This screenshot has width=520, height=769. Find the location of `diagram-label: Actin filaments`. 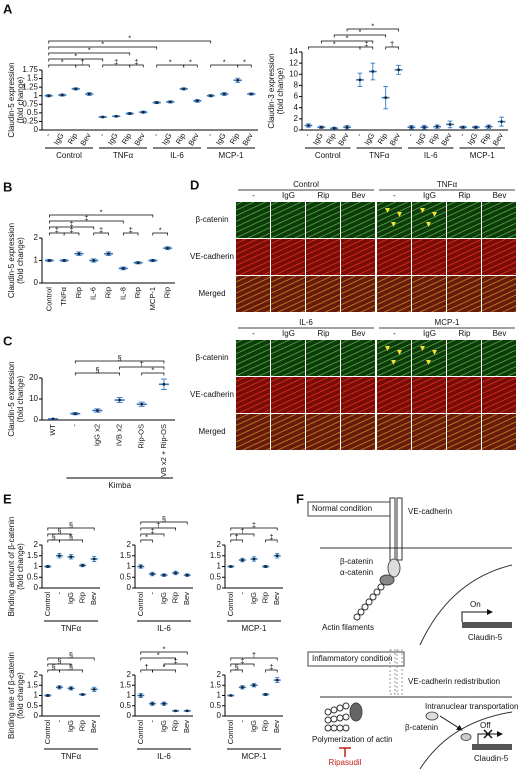

diagram-label: Actin filaments is located at coordinates (348, 627).